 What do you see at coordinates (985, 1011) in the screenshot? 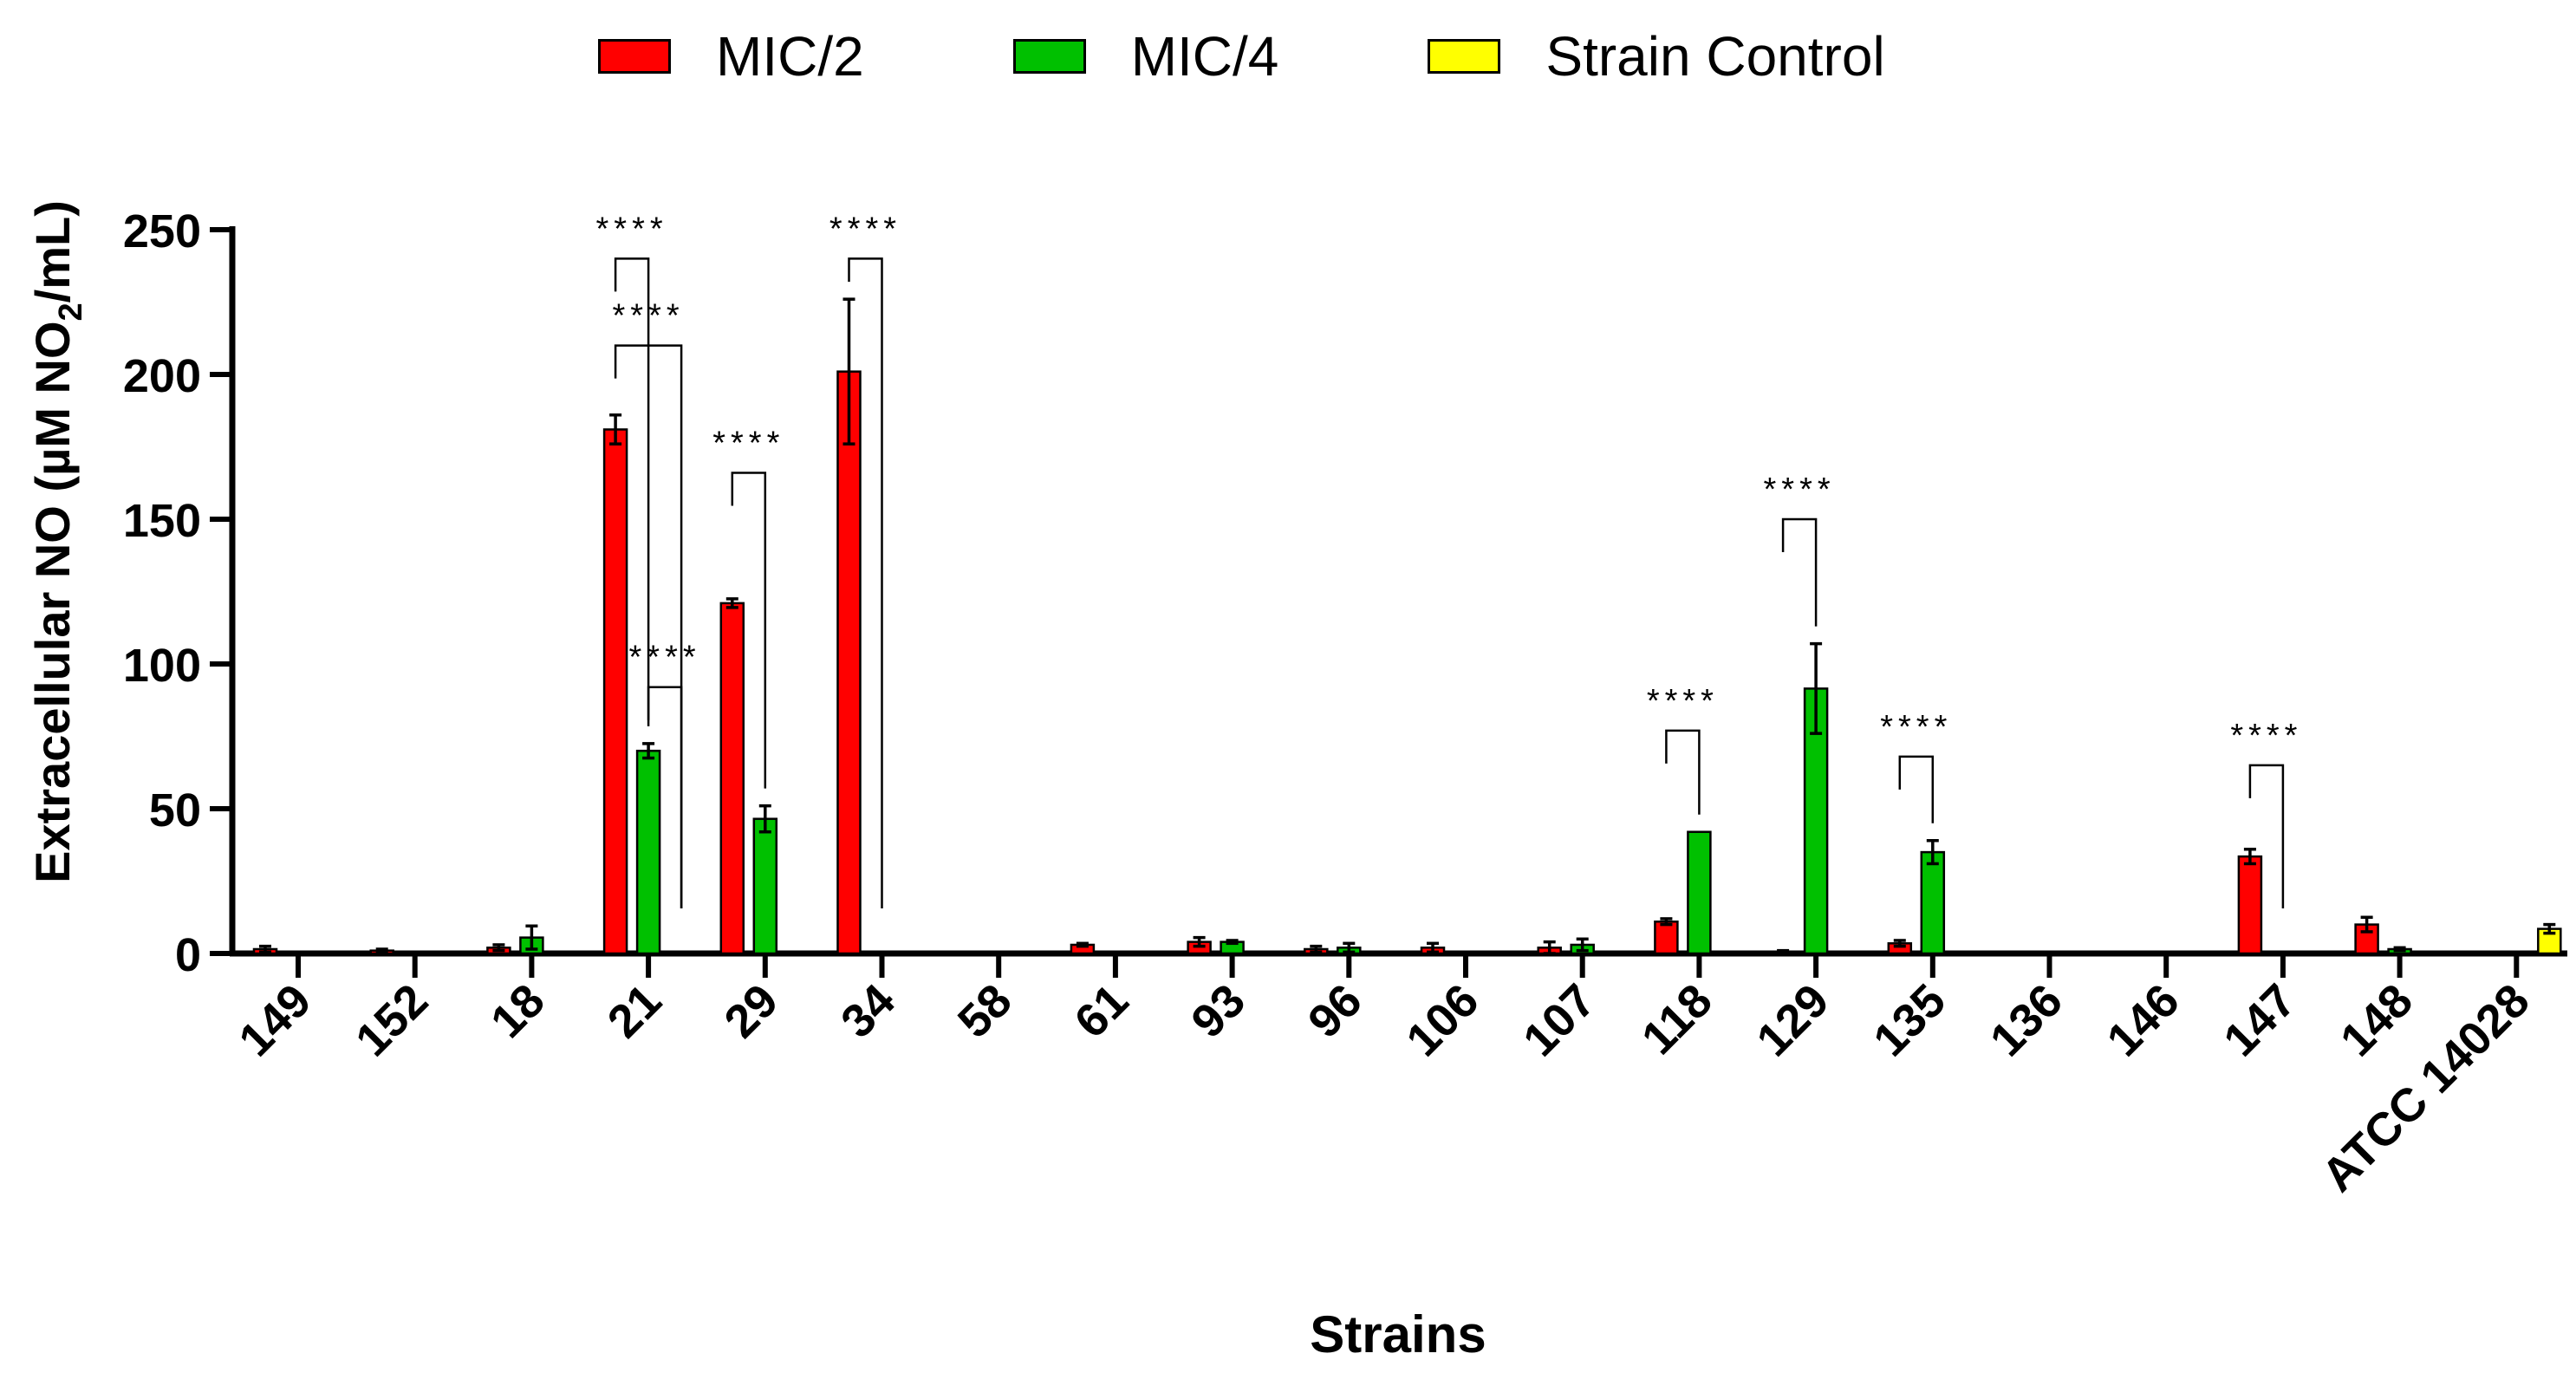
I see `x-tick-label: 58` at bounding box center [985, 1011].